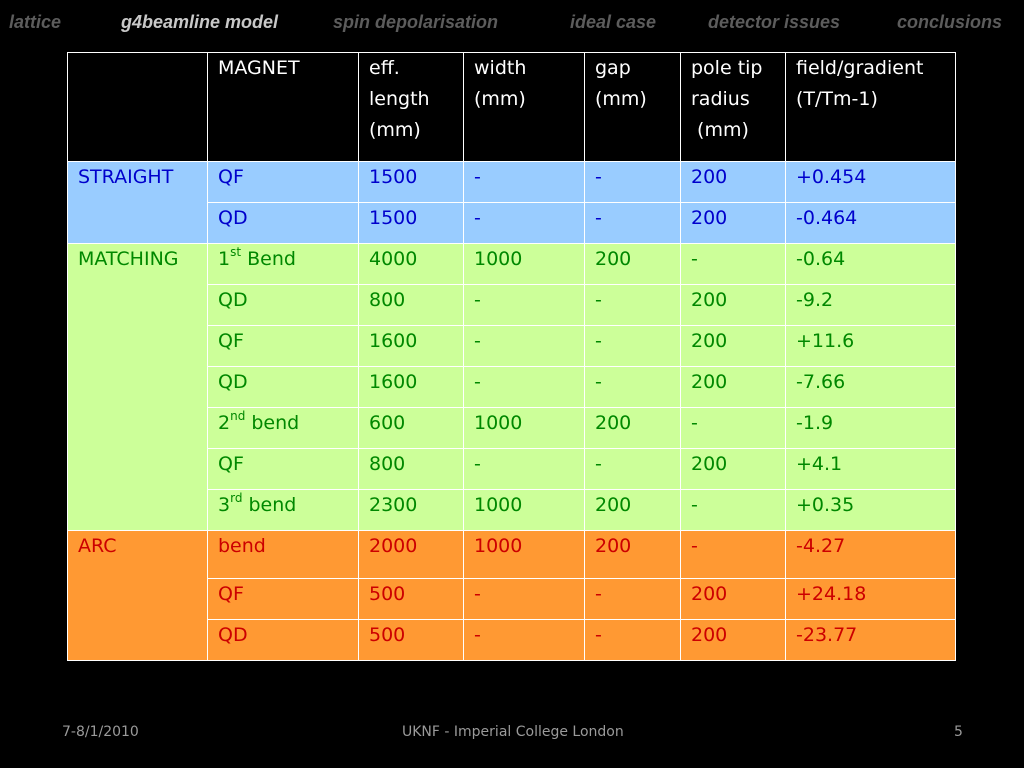  What do you see at coordinates (733, 107) in the screenshot?
I see `header-pole-tip-radius: pole tip radius (mm)` at bounding box center [733, 107].